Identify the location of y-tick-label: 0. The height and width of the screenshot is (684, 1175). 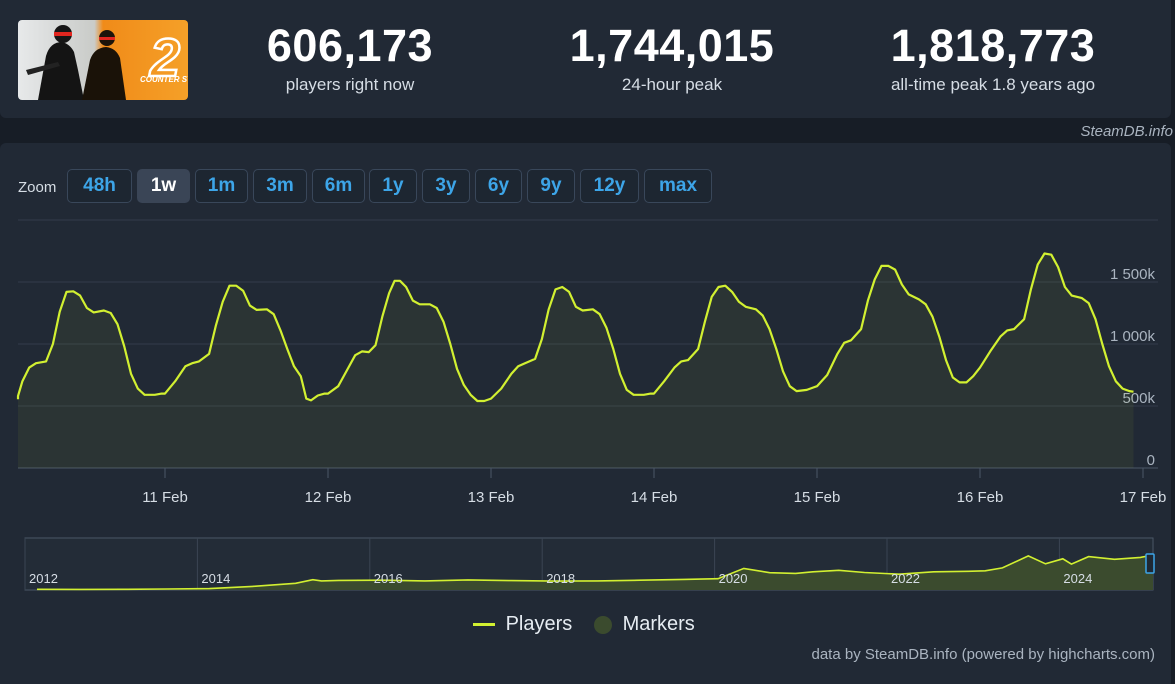
(1151, 460).